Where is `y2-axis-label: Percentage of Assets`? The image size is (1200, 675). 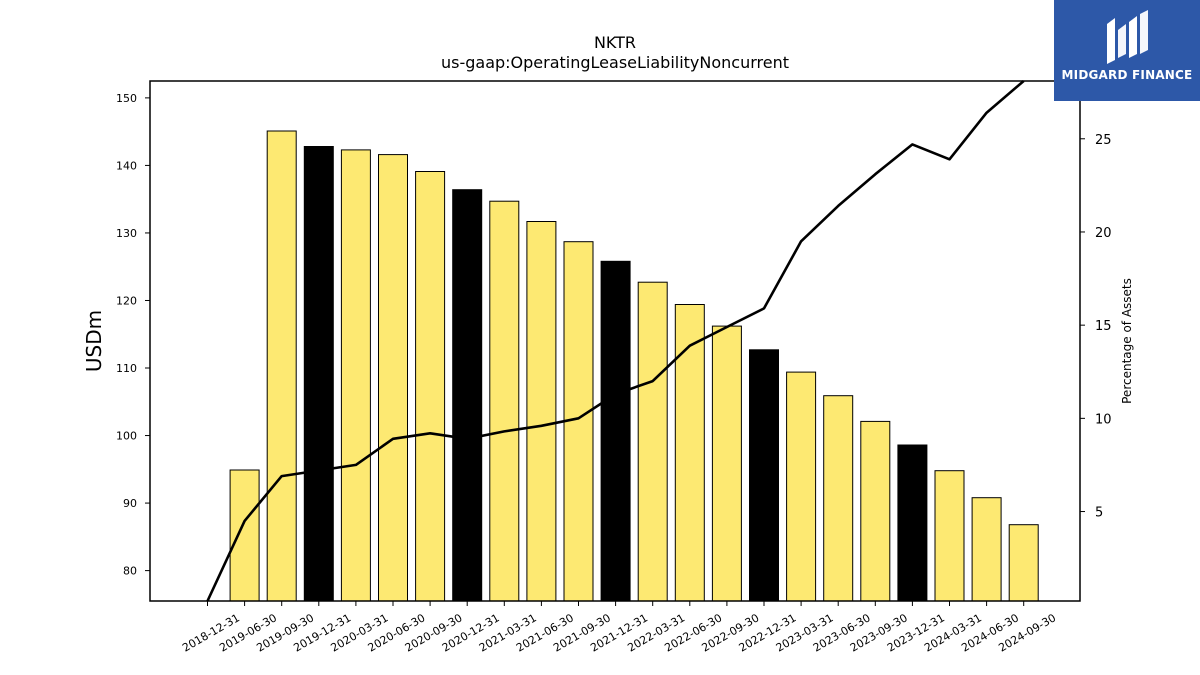
y2-axis-label: Percentage of Assets is located at coordinates (1127, 341).